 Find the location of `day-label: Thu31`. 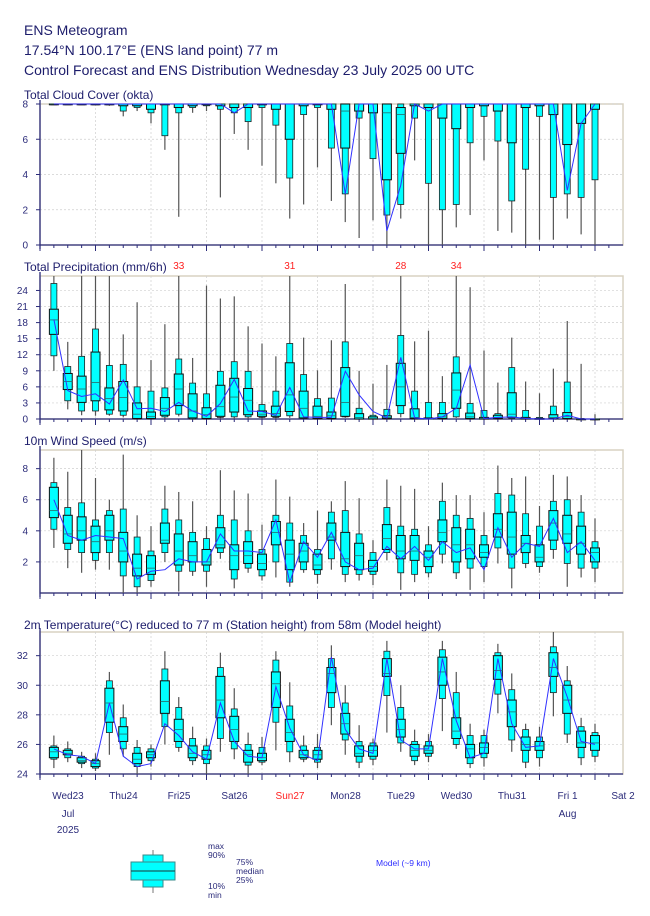

day-label: Thu31 is located at coordinates (512, 796).